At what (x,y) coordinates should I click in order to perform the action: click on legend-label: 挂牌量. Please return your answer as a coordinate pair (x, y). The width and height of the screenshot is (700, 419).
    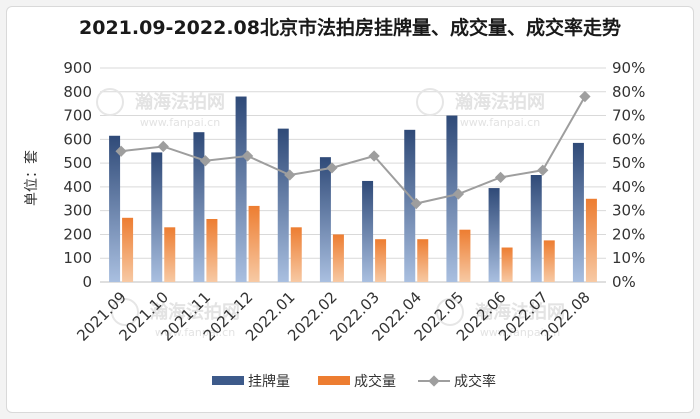
    Looking at the image, I should click on (269, 381).